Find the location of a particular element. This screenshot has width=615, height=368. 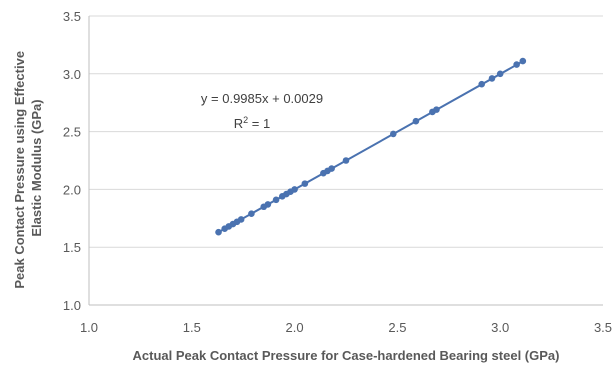

y-tick-label: 2.0 is located at coordinates (72, 189).